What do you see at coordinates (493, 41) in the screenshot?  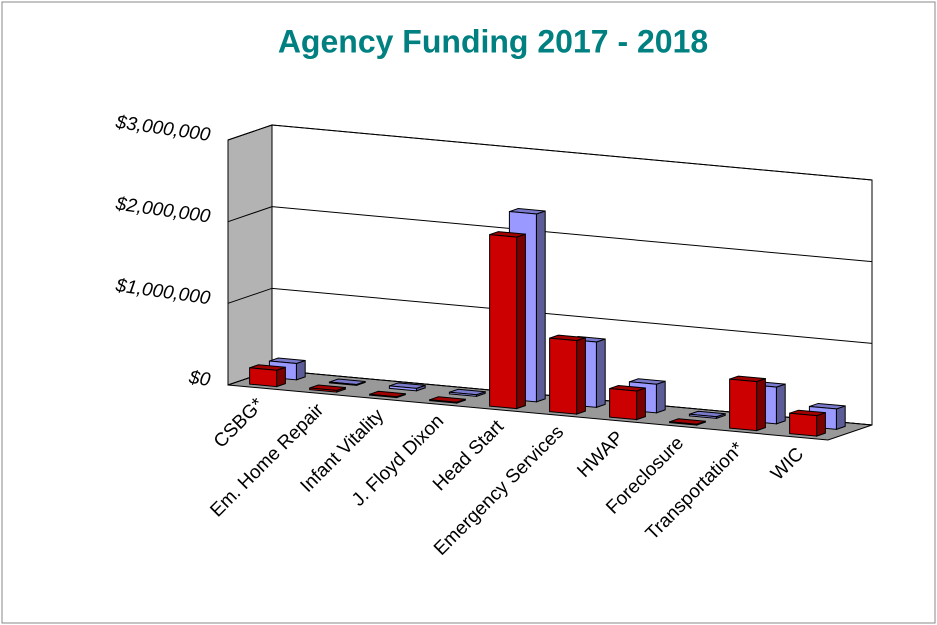 I see `chart-title: Agency Funding 2017 - 2018` at bounding box center [493, 41].